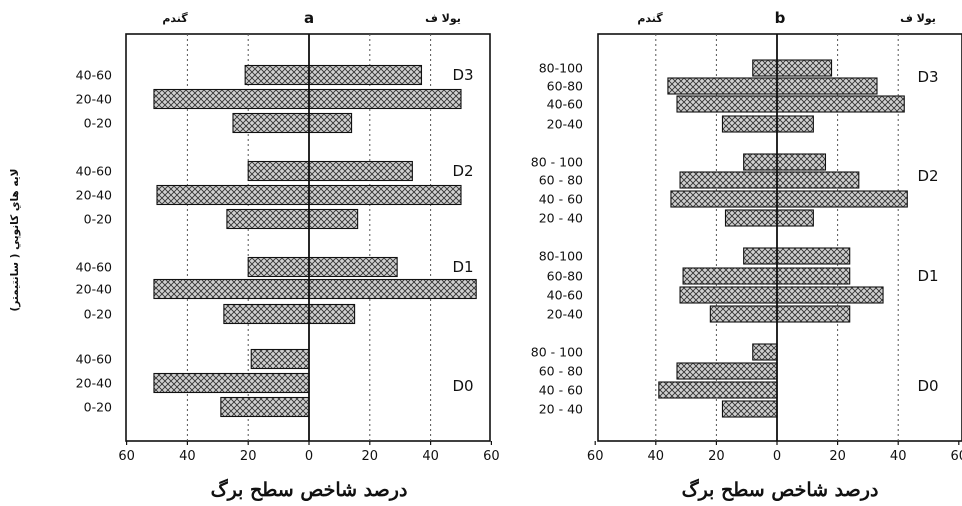 This screenshot has height=506, width=962. Describe the element at coordinates (443, 18) in the screenshot. I see `panel-a-right-label: يولا ف` at that location.